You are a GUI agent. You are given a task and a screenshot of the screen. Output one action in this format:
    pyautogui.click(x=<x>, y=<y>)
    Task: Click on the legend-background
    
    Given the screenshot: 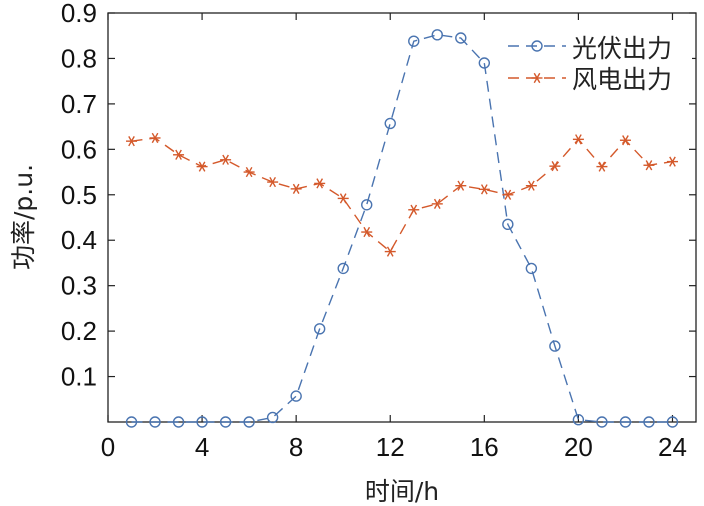 What is the action you would take?
    pyautogui.click(x=596, y=64)
    